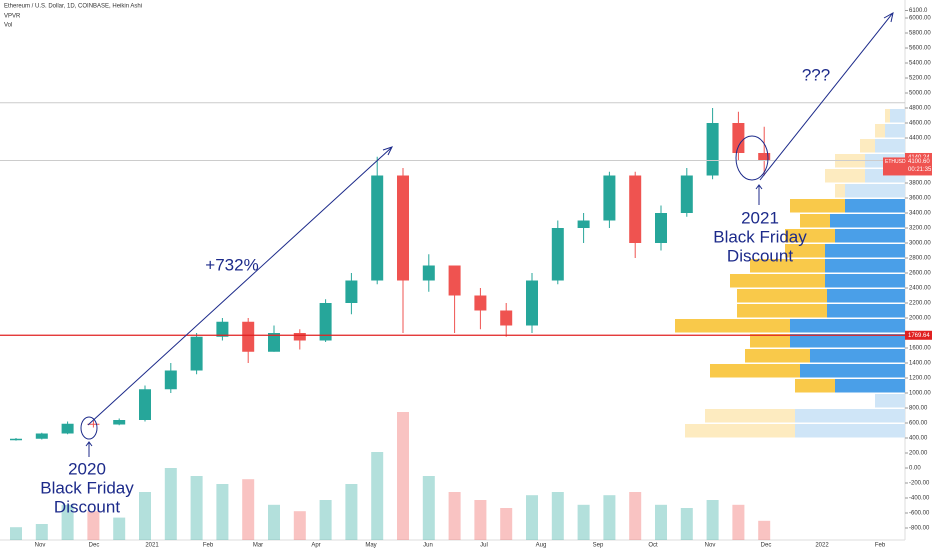  Describe the element at coordinates (920, 170) in the screenshot. I see `countdown-label: 00:21:35` at that location.